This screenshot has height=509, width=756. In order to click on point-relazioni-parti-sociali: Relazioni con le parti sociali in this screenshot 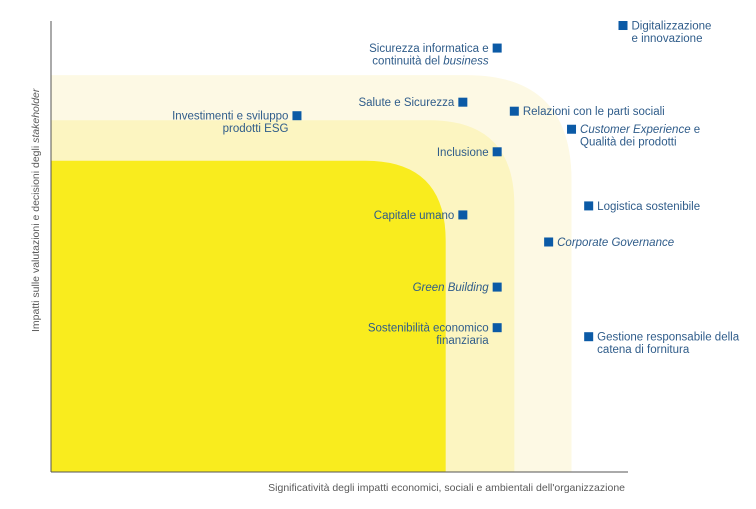, I will do `click(587, 112)`.